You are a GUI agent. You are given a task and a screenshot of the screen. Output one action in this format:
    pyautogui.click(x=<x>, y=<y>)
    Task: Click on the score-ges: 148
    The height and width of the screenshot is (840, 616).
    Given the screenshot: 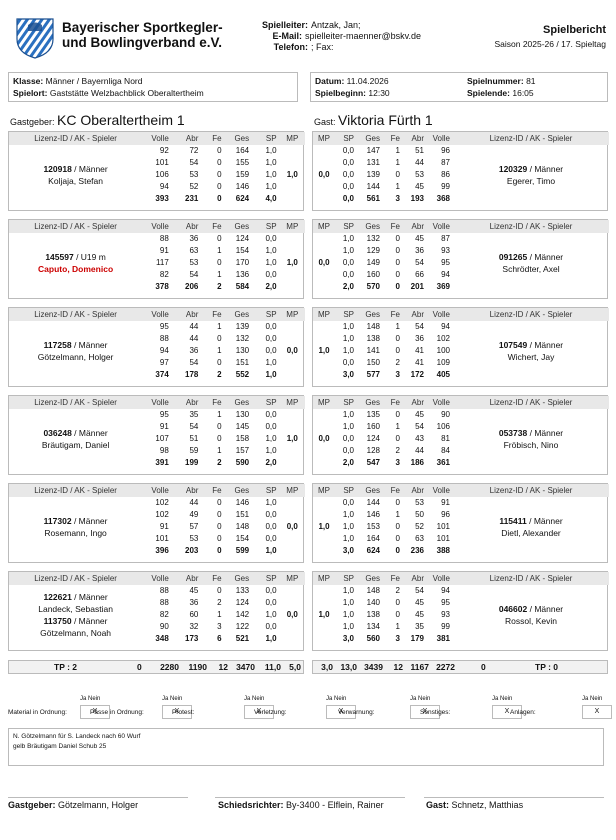 What is the action you would take?
    pyautogui.click(x=373, y=590)
    